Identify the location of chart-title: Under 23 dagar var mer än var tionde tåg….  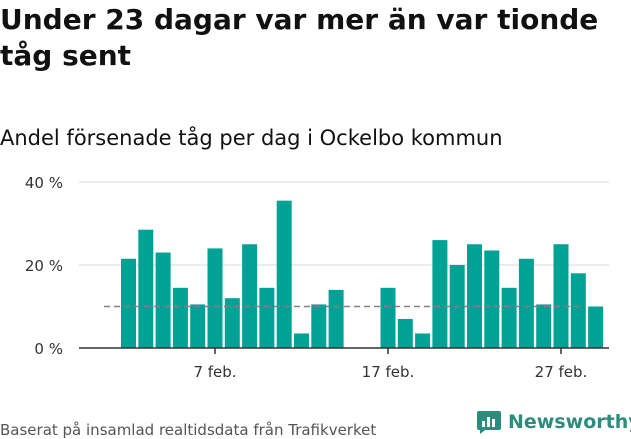
(299, 37).